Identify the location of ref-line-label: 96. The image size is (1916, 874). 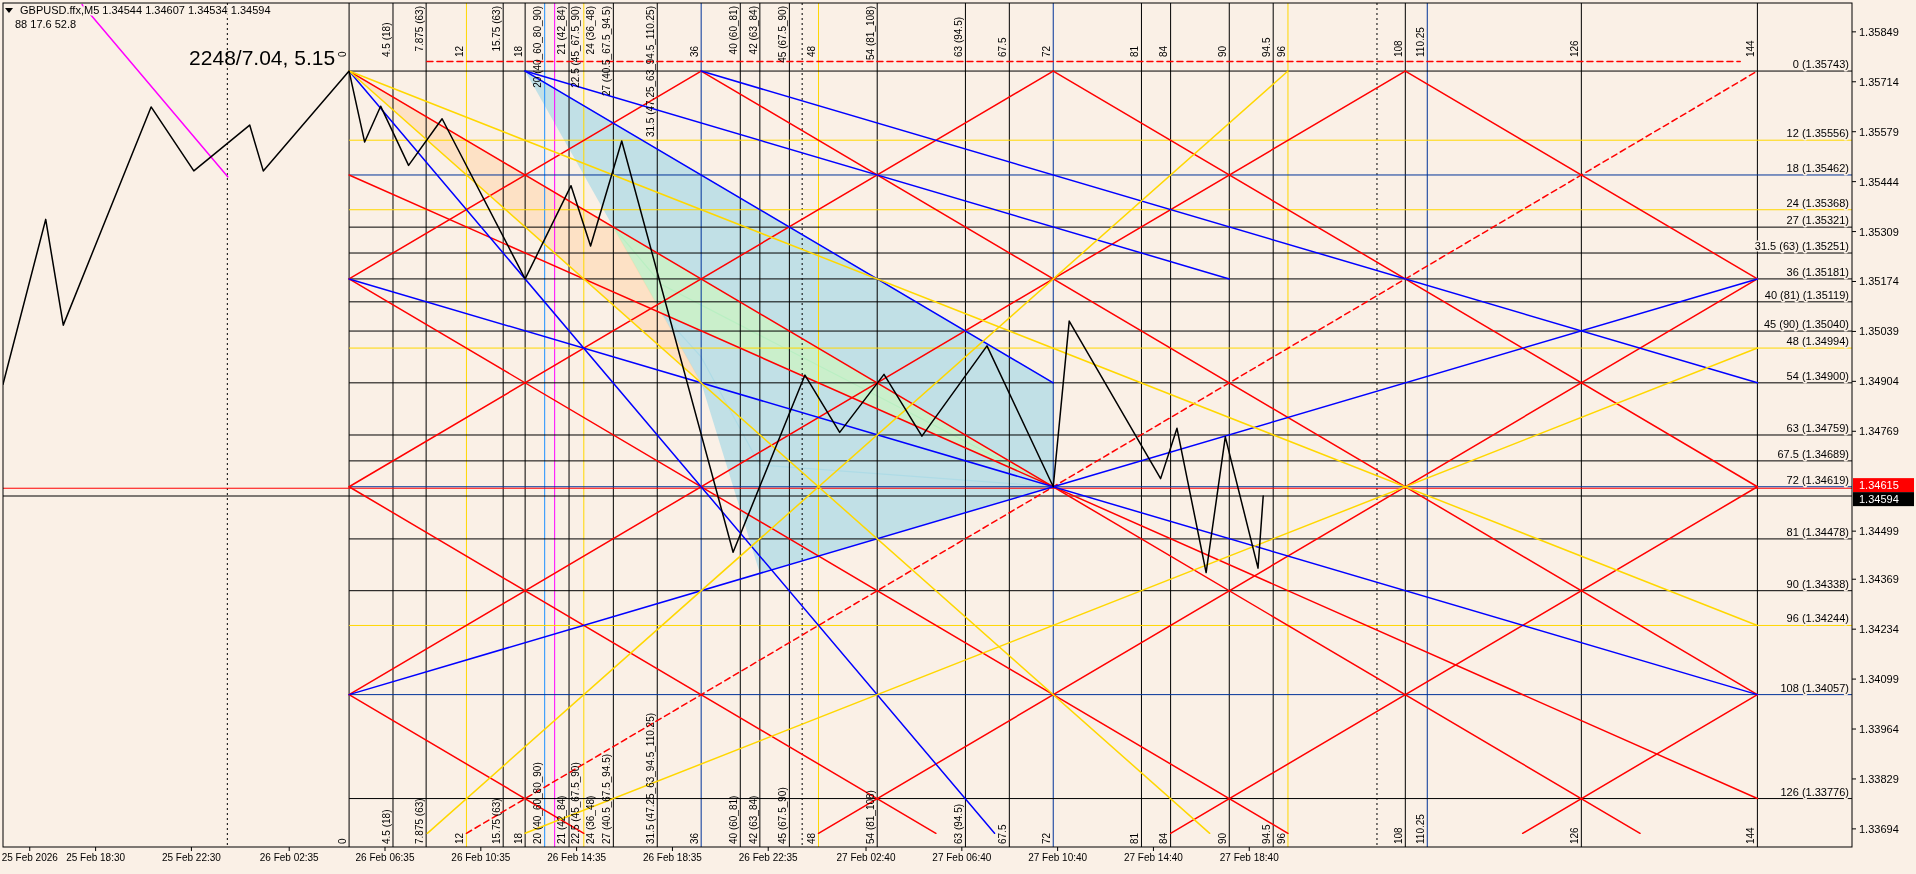
(1281, 838).